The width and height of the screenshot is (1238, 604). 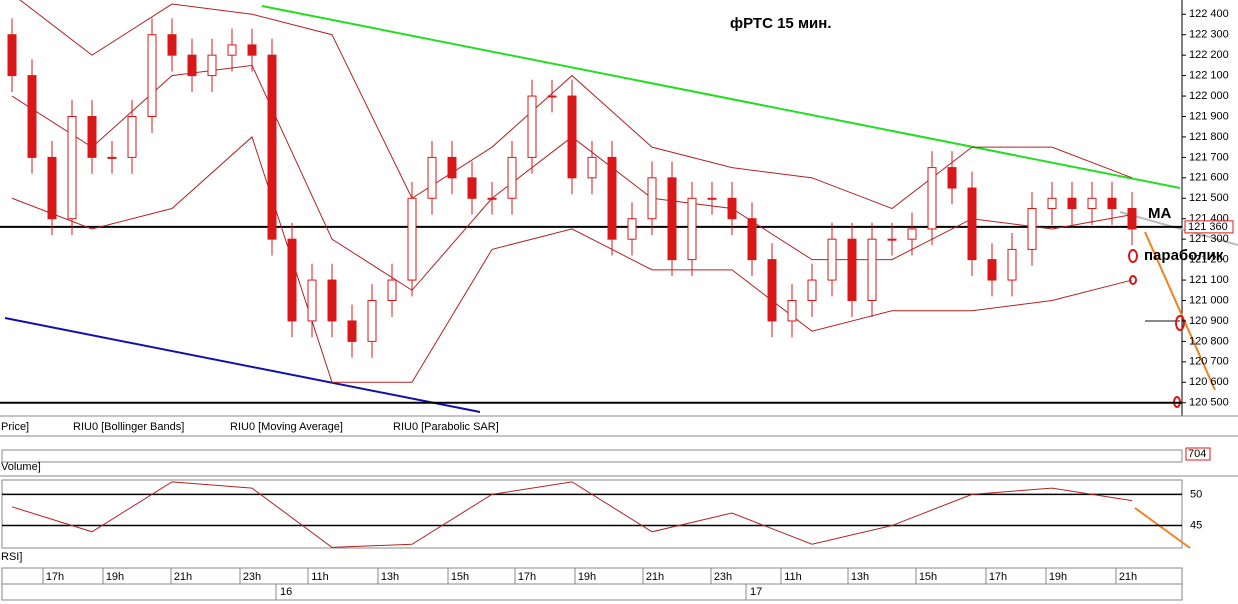 What do you see at coordinates (860, 577) in the screenshot?
I see `time-label: 13h` at bounding box center [860, 577].